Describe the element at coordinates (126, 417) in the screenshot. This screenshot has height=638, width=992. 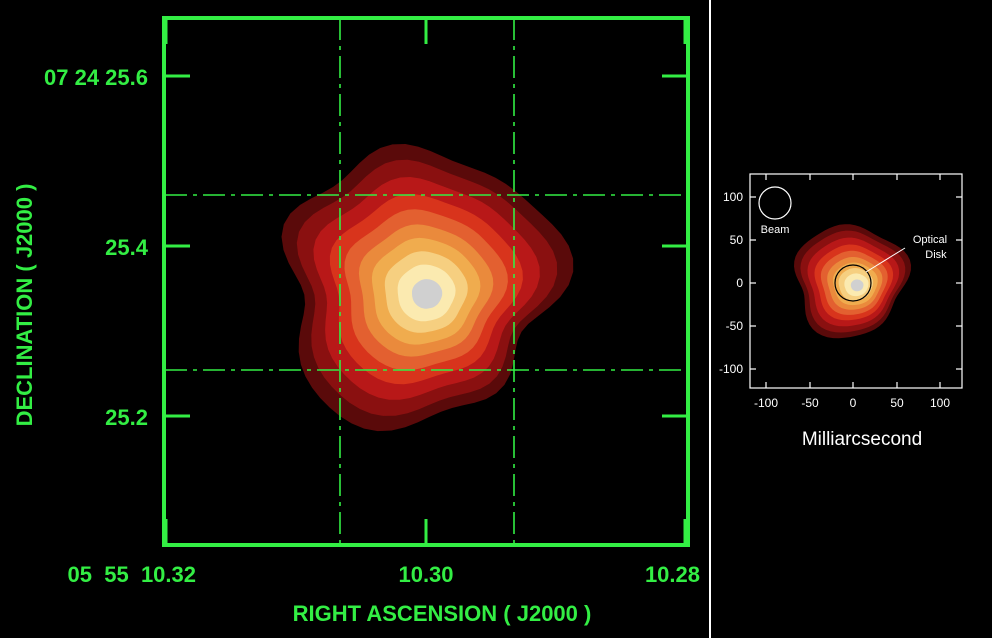
I see `y-tick-label: 25.2` at that location.